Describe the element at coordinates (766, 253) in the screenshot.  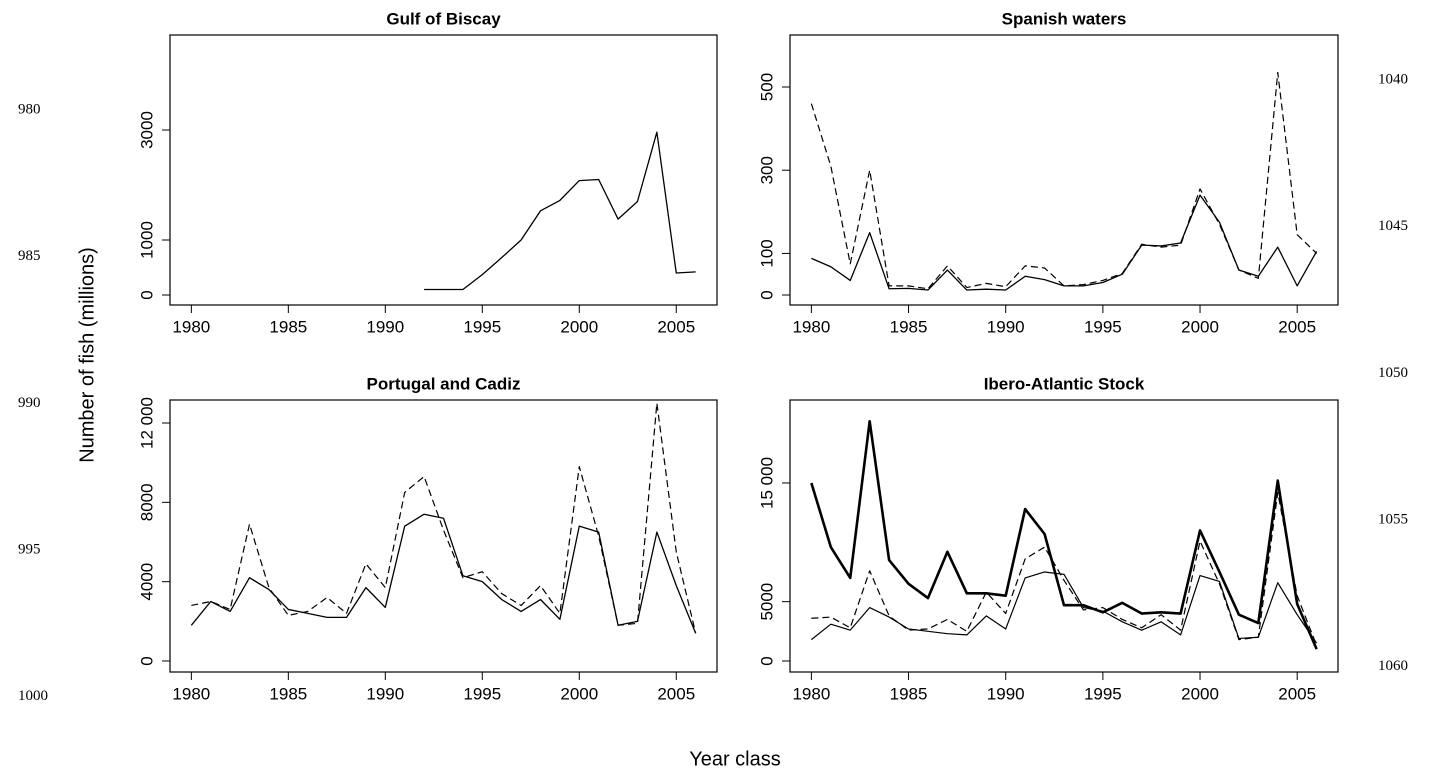
I see `y-tick-label: 100` at that location.